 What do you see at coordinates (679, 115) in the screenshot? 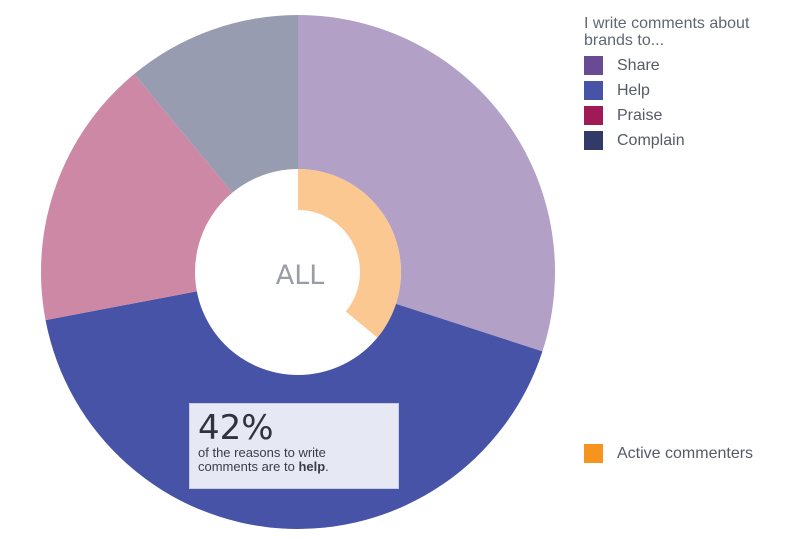
I see `legend-item-praise: Praise` at bounding box center [679, 115].